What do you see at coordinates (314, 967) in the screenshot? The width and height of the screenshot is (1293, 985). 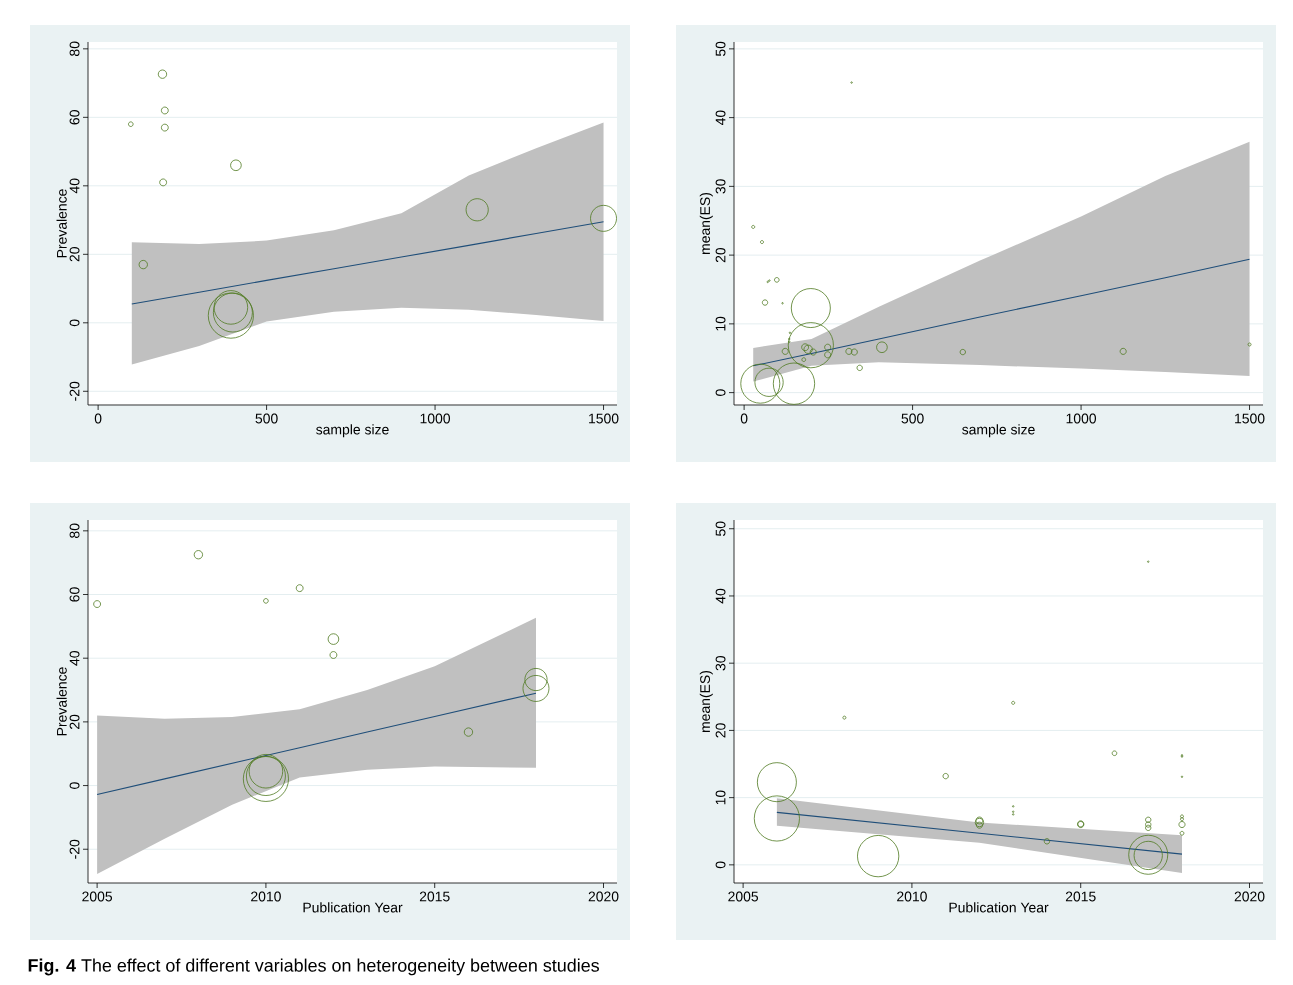 I see `text: Fig. 4 The effect of different variables on heterogeneity between studies` at bounding box center [314, 967].